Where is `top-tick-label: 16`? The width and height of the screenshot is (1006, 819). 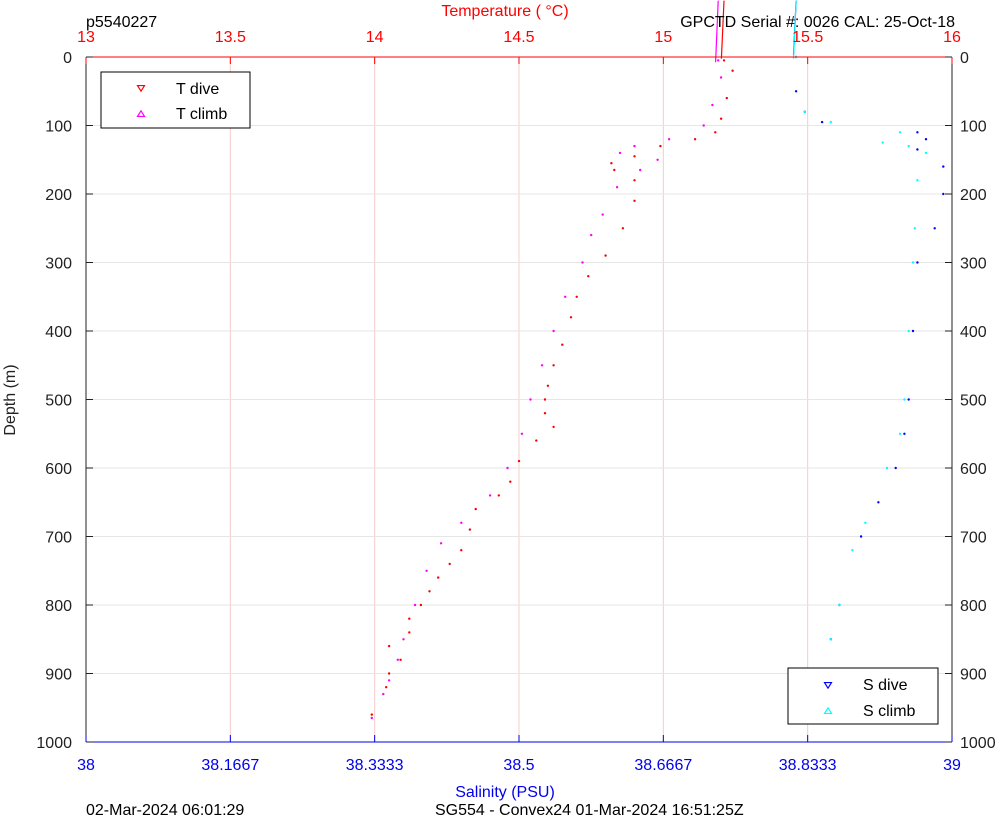
top-tick-label: 16 is located at coordinates (952, 37).